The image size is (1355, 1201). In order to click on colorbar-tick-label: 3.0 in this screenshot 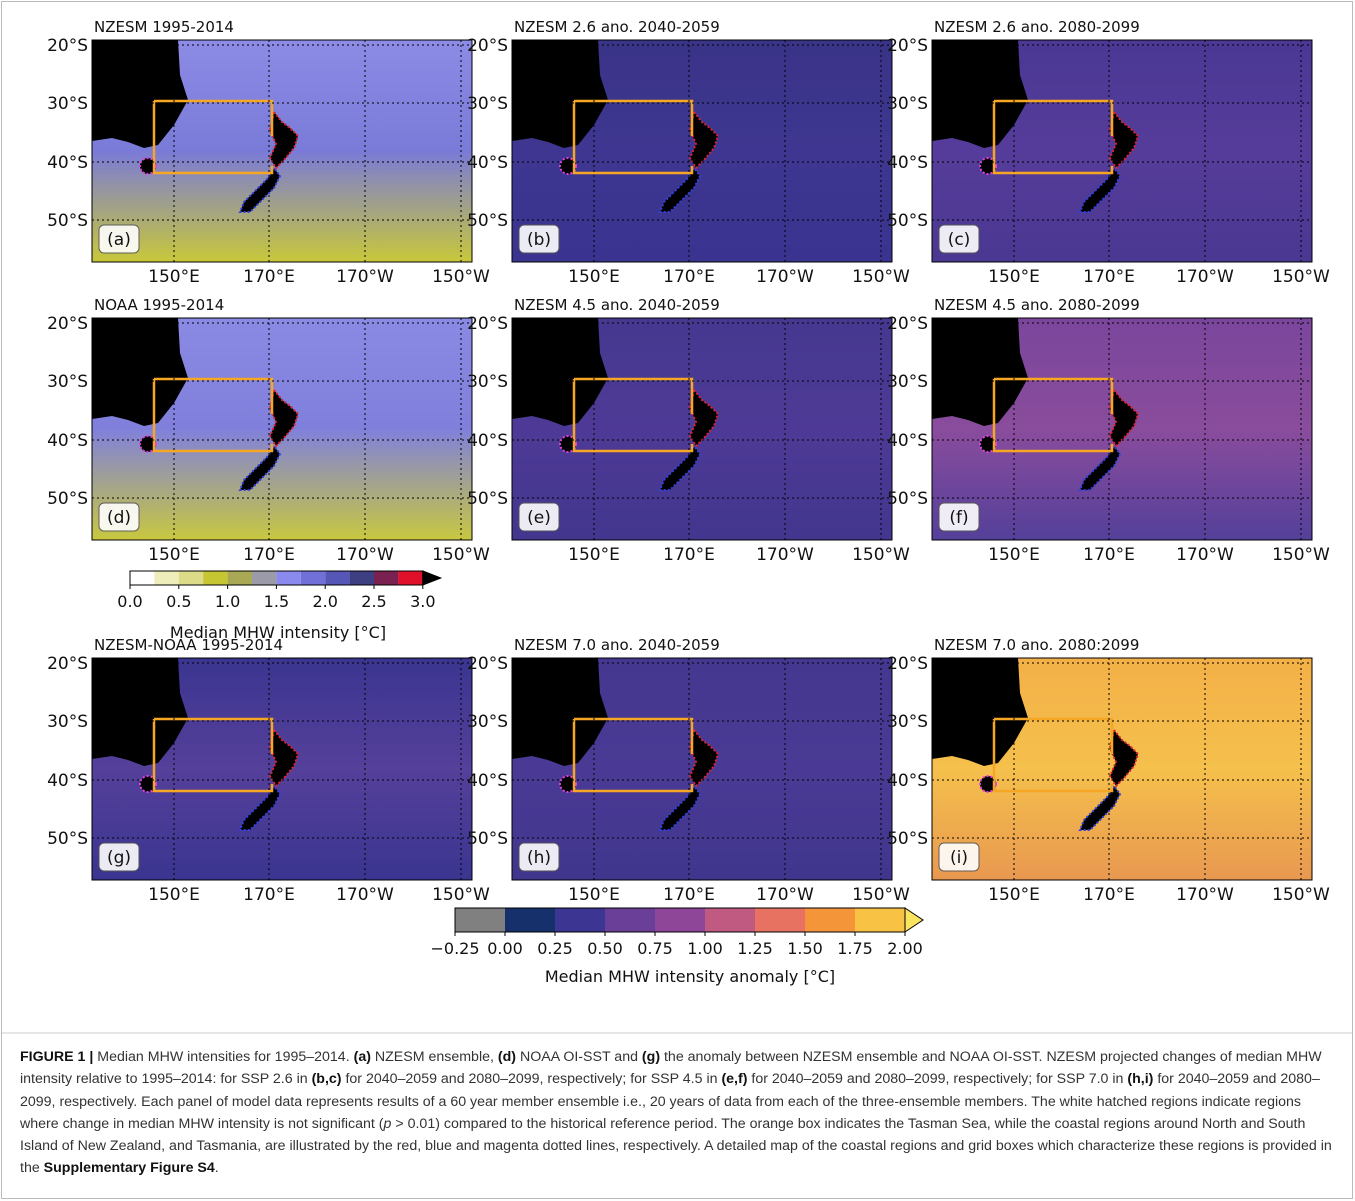, I will do `click(422, 601)`.